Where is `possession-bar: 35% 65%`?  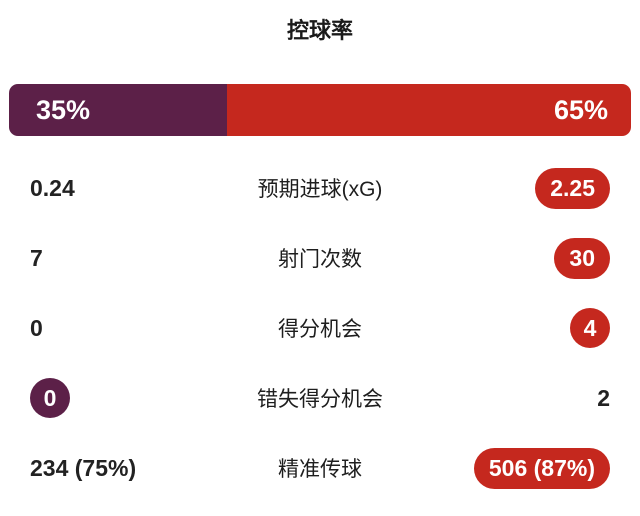 possession-bar: 35% 65% is located at coordinates (320, 110).